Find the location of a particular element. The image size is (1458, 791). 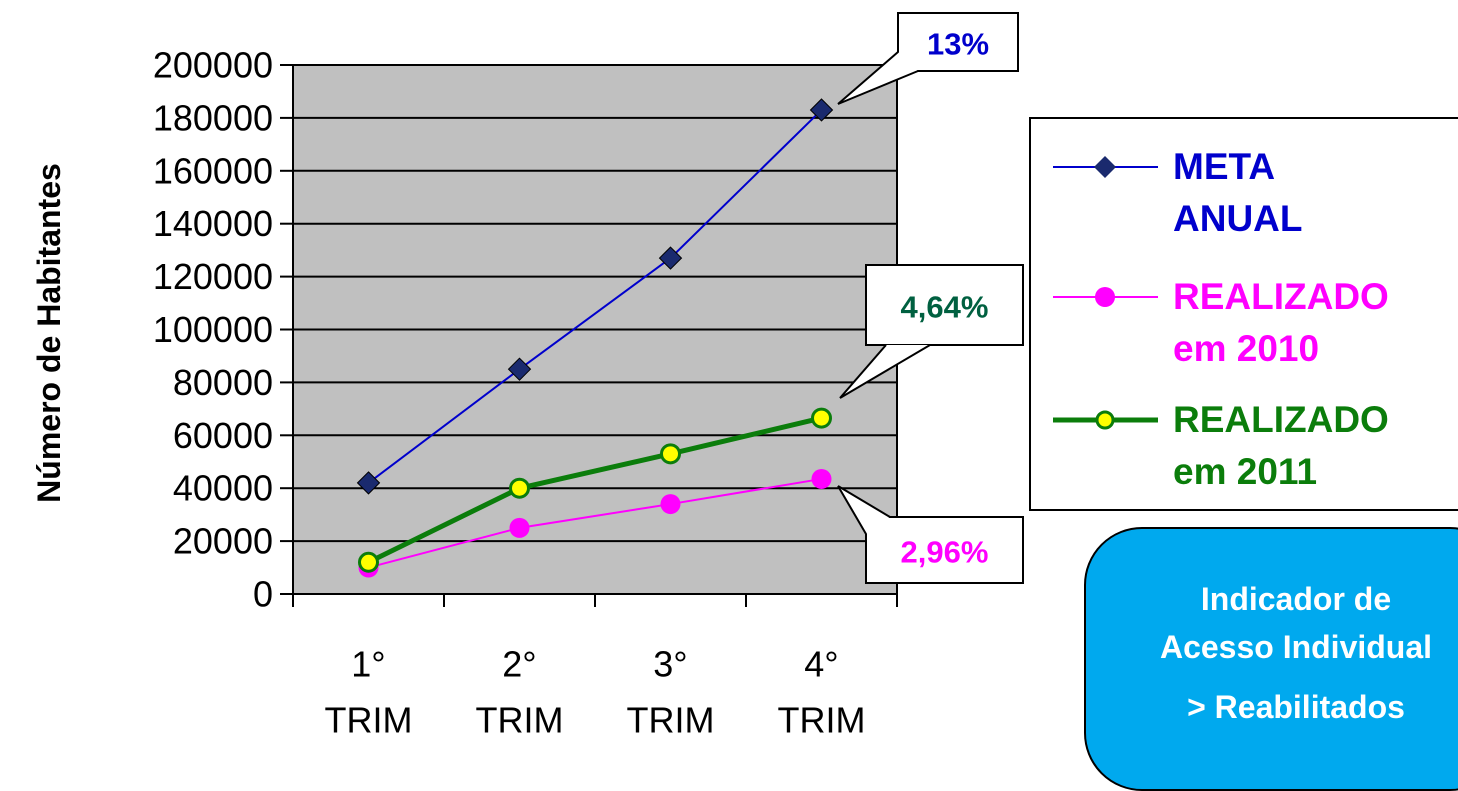

callout-label: 13% is located at coordinates (958, 44).